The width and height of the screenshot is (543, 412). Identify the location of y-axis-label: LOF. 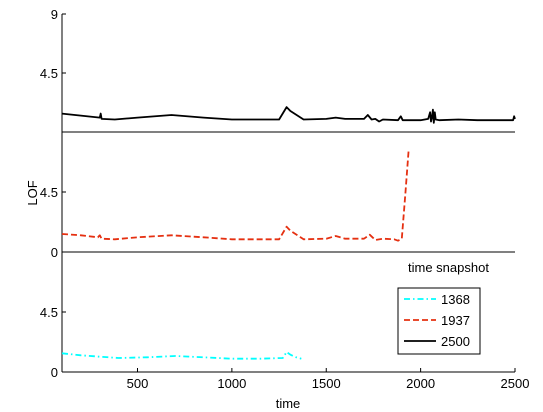
(32, 192).